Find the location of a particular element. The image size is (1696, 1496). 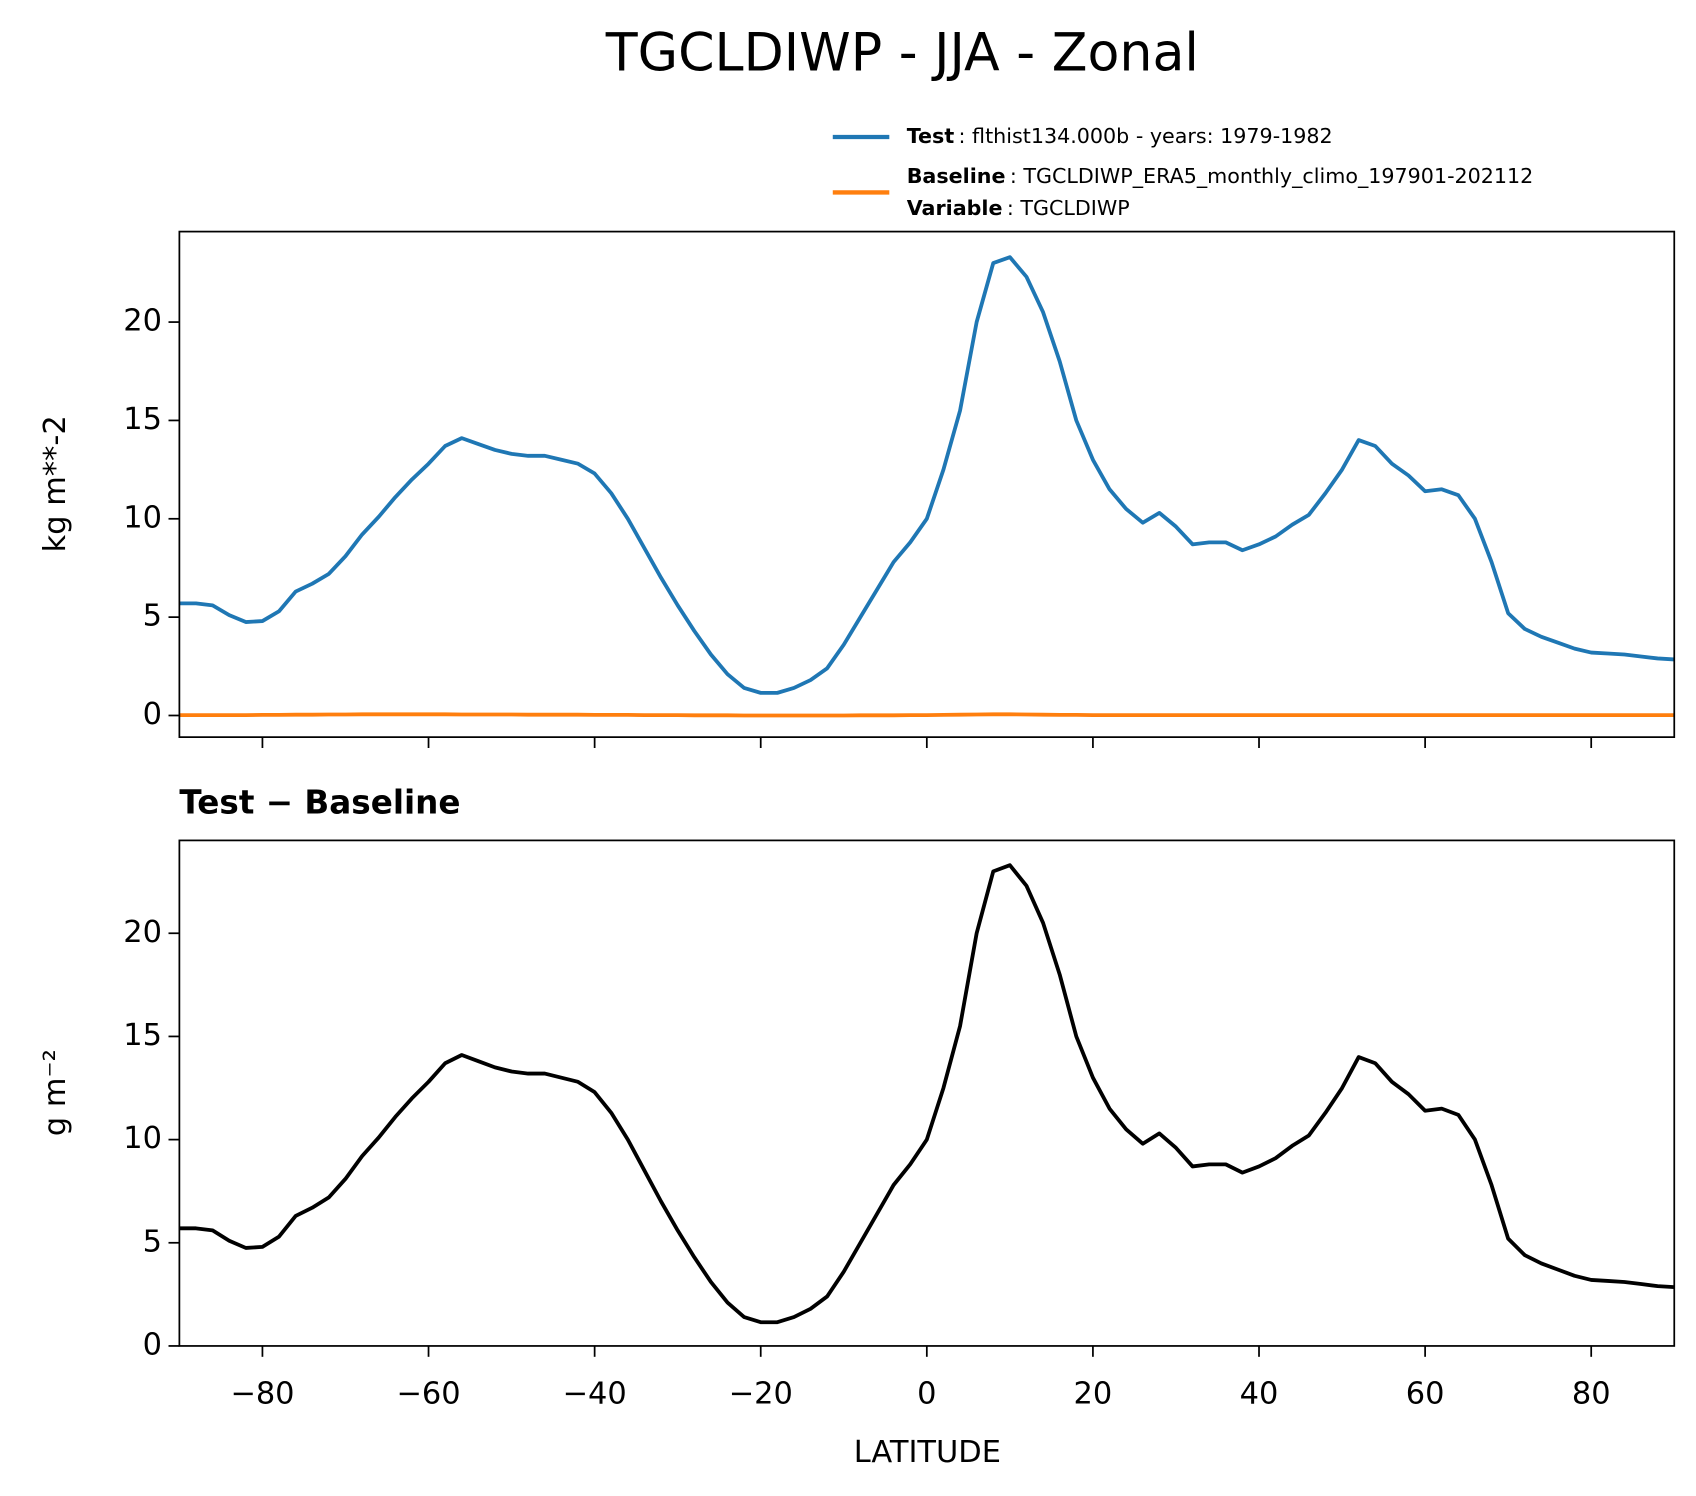

x-tick-label: 80 is located at coordinates (1591, 1393).